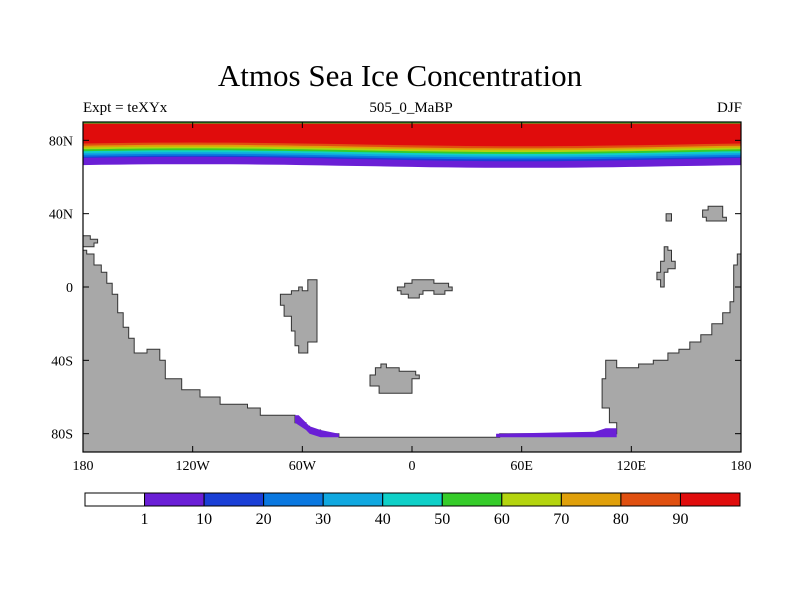  Describe the element at coordinates (61, 141) in the screenshot. I see `y-tick-label: 80N` at that location.